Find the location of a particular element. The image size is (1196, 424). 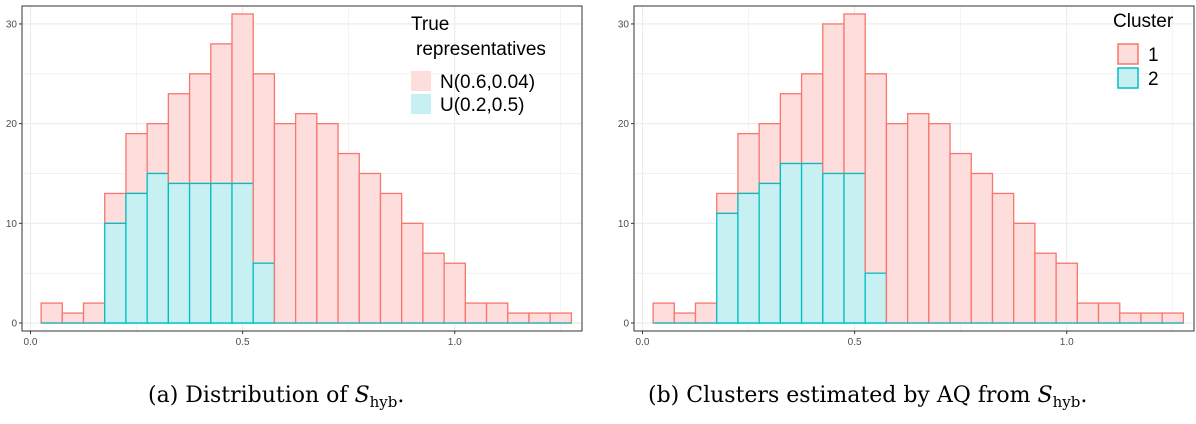

caption-b-subscript: hyb is located at coordinates (1067, 402).